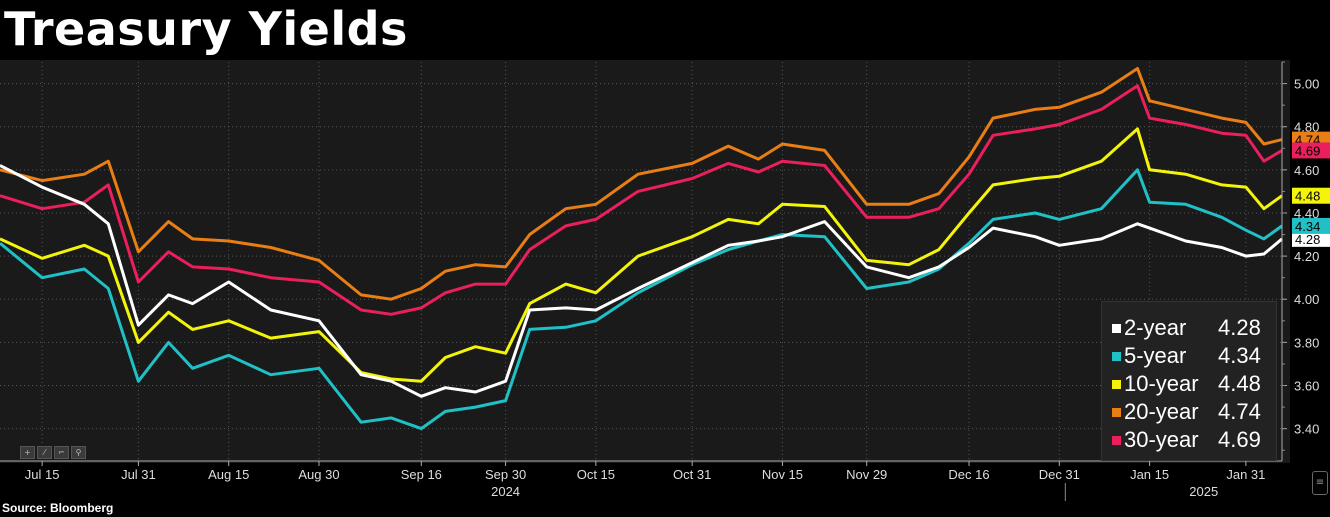 The image size is (1330, 517). Describe the element at coordinates (44, 452) in the screenshot. I see `draw-icon: ⁄` at that location.